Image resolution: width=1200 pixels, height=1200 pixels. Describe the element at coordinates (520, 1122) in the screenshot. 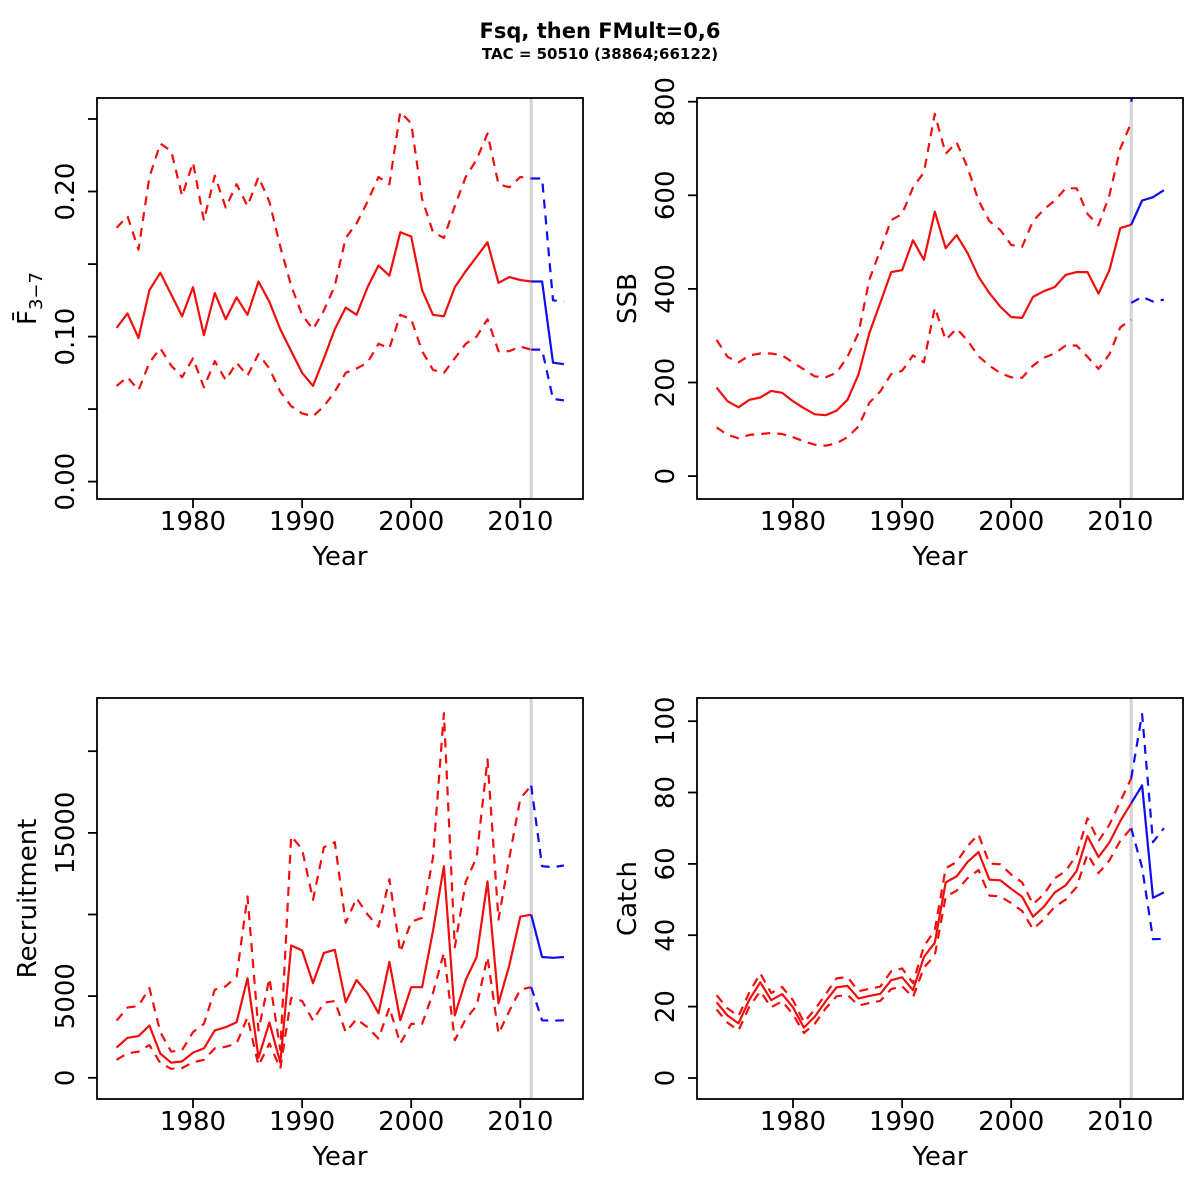

I see `recruitment-x-tick-label: 2010` at that location.